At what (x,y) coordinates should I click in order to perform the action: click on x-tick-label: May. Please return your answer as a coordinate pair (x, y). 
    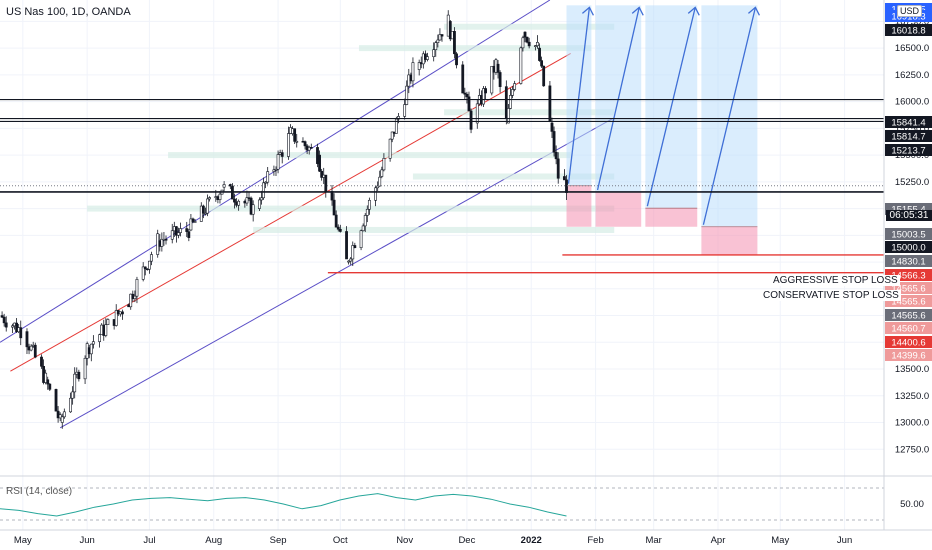
    Looking at the image, I should click on (23, 540).